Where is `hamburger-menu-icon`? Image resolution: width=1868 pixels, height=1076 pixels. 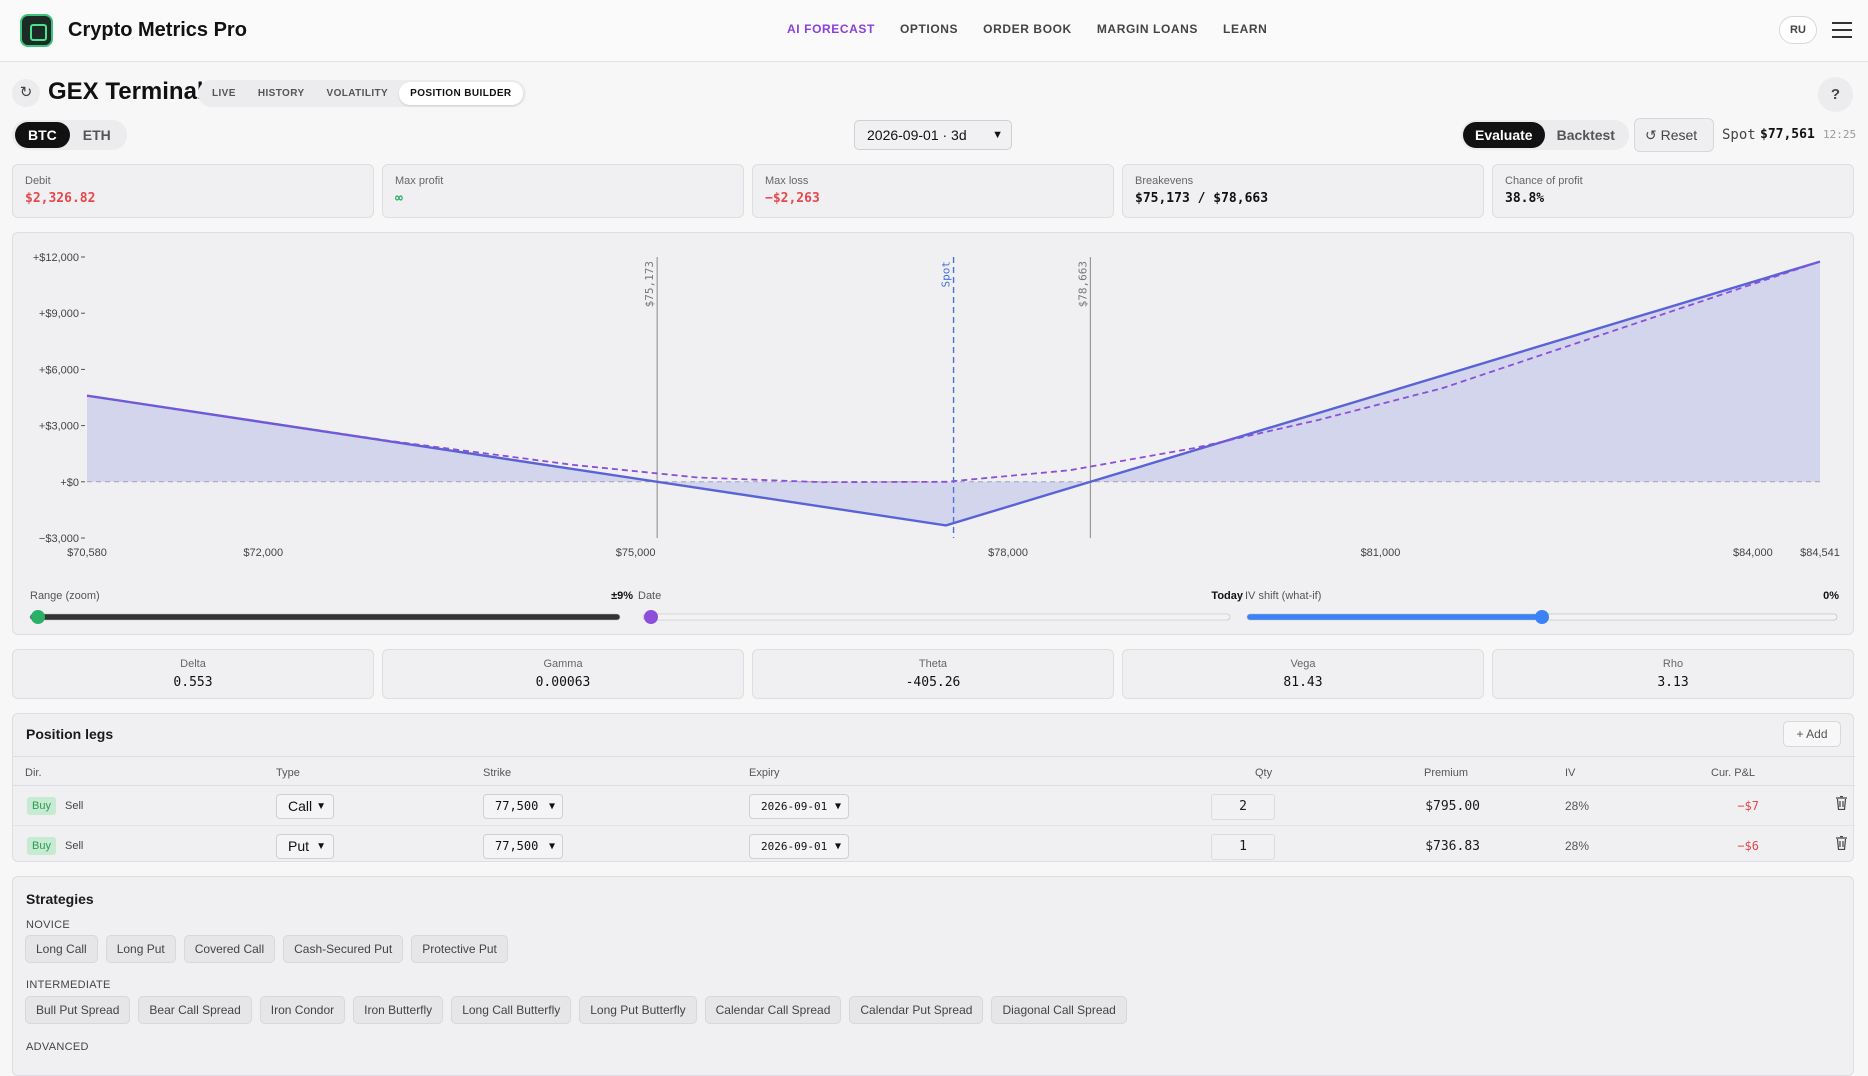
hamburger-menu-icon is located at coordinates (1842, 30).